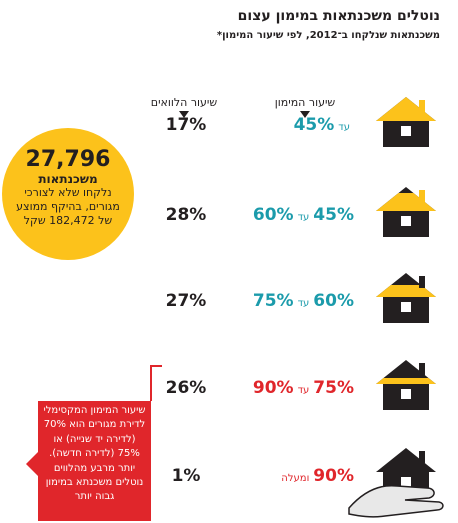 Image resolution: width=458 pixels, height=523 pixels. I want to click on range-to: 90%, so click(273, 388).